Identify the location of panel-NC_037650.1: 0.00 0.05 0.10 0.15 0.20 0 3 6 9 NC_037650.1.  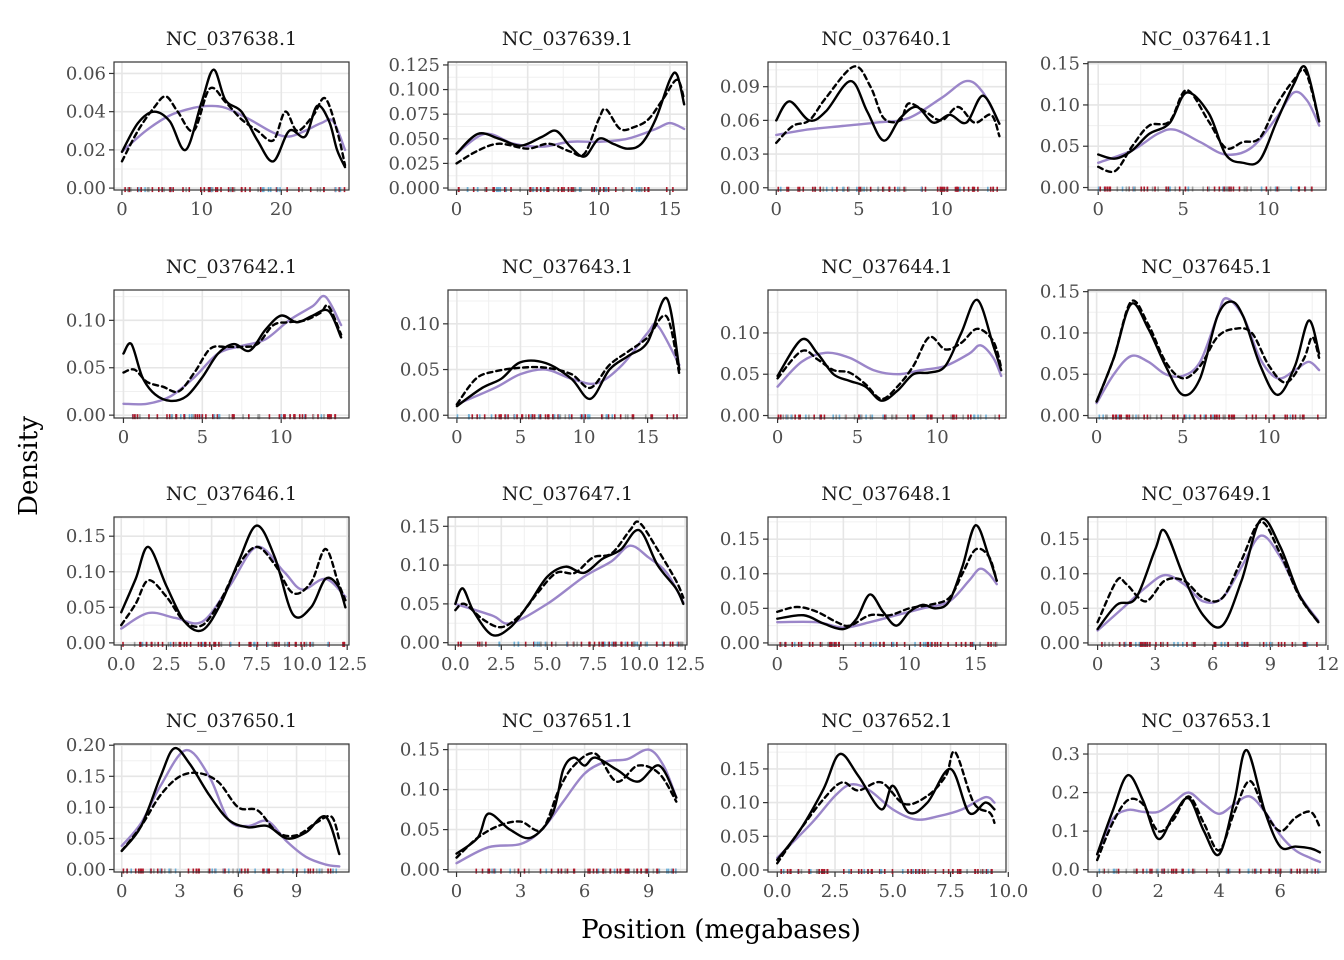
(208, 806).